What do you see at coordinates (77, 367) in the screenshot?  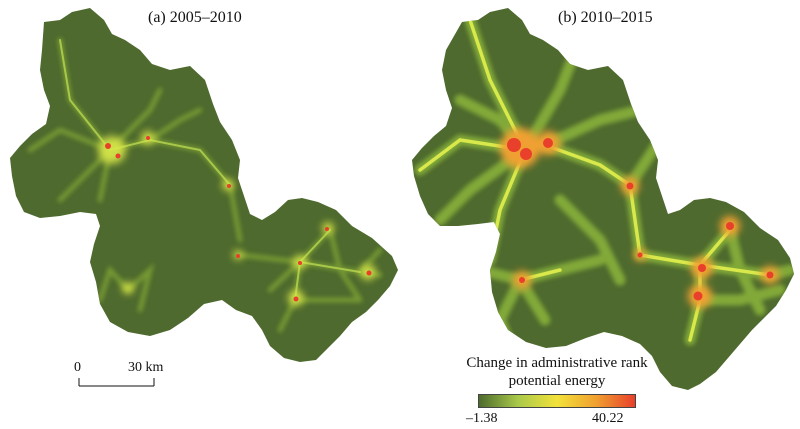 I see `scale-bar-start-label: 0` at bounding box center [77, 367].